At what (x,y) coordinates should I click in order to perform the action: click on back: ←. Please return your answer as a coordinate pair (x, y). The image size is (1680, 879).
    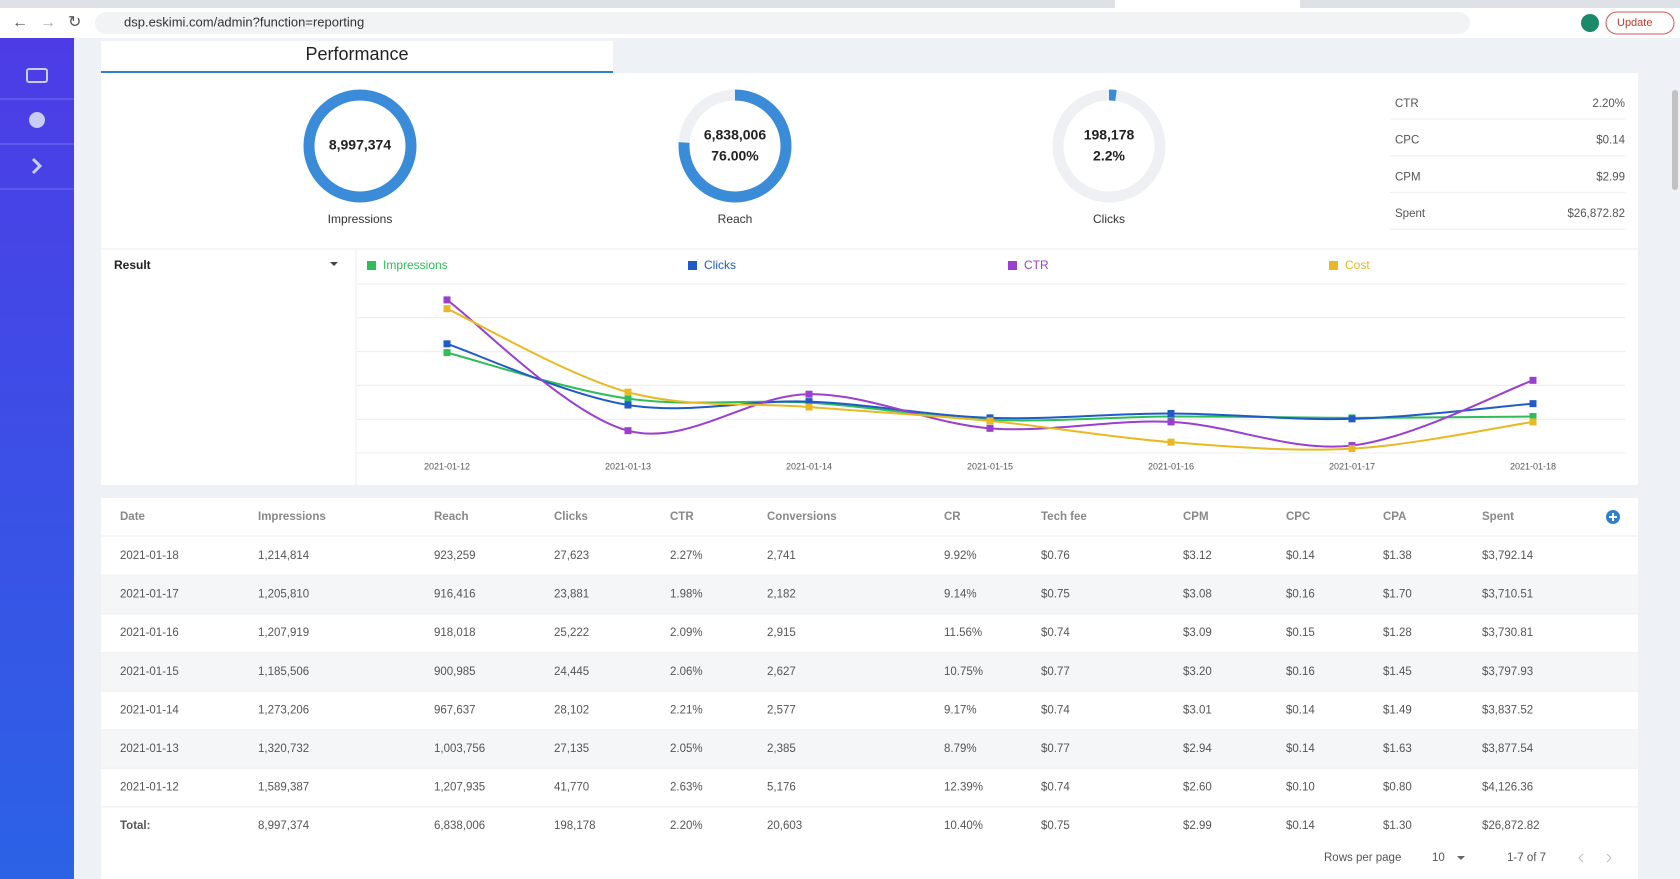
    Looking at the image, I should click on (20, 22).